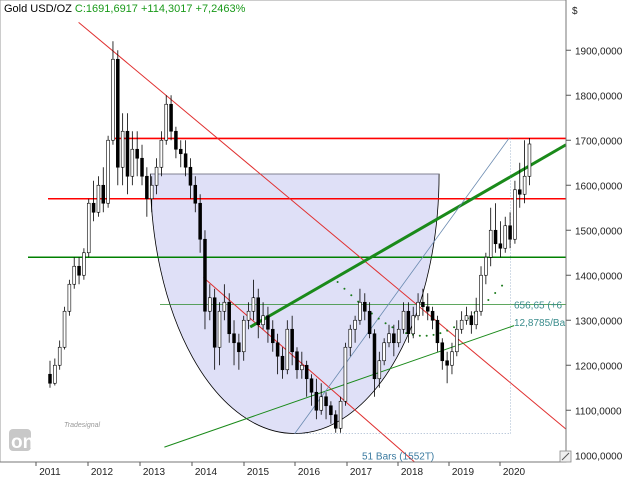 The height and width of the screenshot is (480, 631). Describe the element at coordinates (154, 472) in the screenshot. I see `x-tick-label: 2013` at that location.